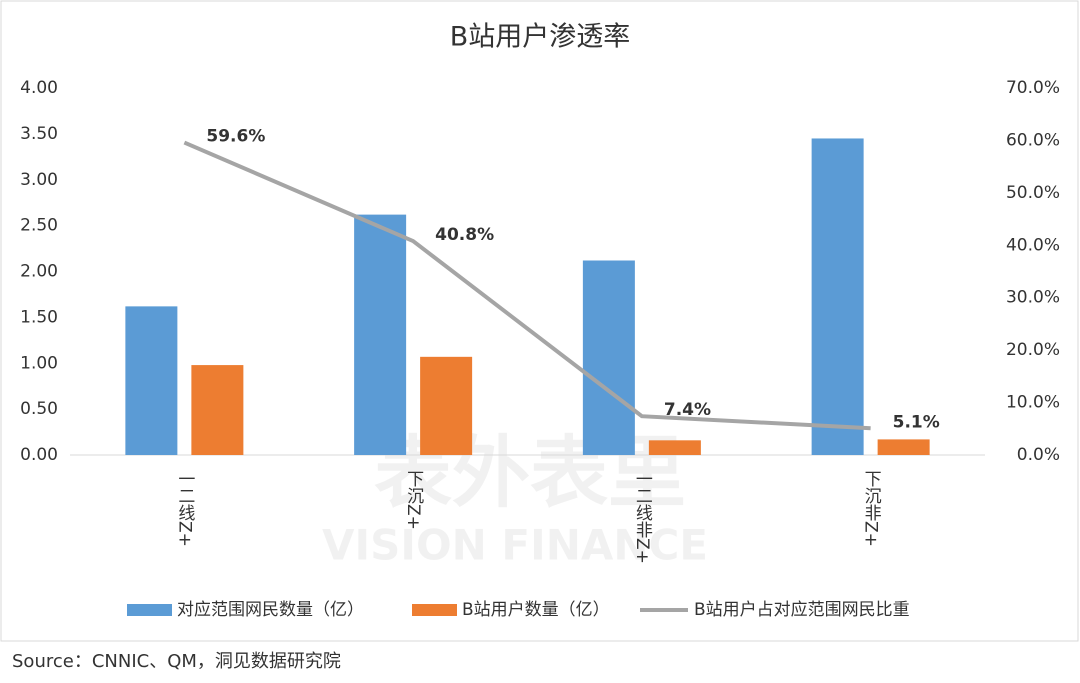  Describe the element at coordinates (235, 137) in the screenshot. I see `data-label: 59.6%` at that location.